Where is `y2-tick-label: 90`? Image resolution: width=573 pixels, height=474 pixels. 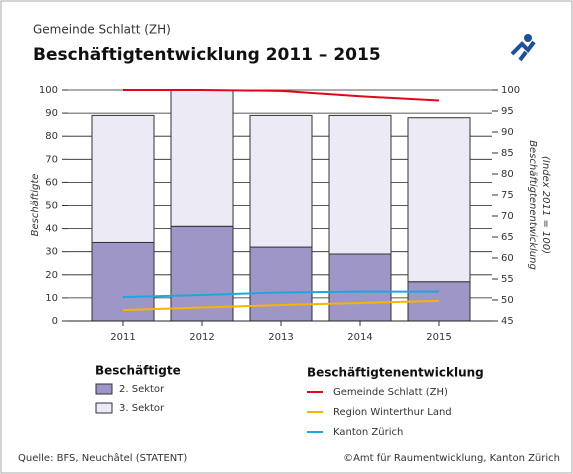
y2-tick-label: 90 is located at coordinates (507, 132).